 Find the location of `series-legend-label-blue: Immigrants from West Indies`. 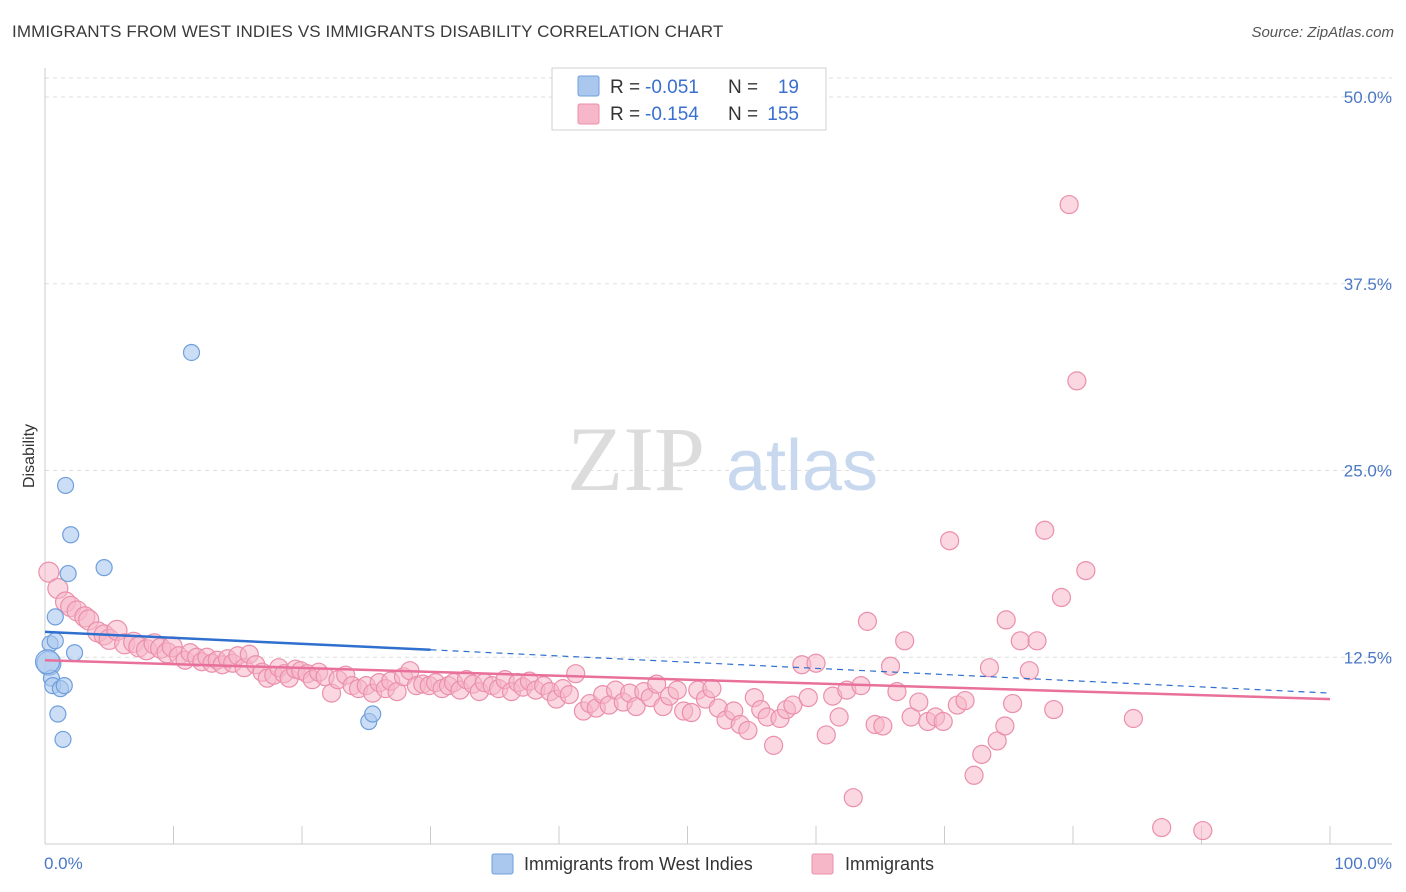

series-legend-label-blue: Immigrants from West Indies is located at coordinates (638, 864).